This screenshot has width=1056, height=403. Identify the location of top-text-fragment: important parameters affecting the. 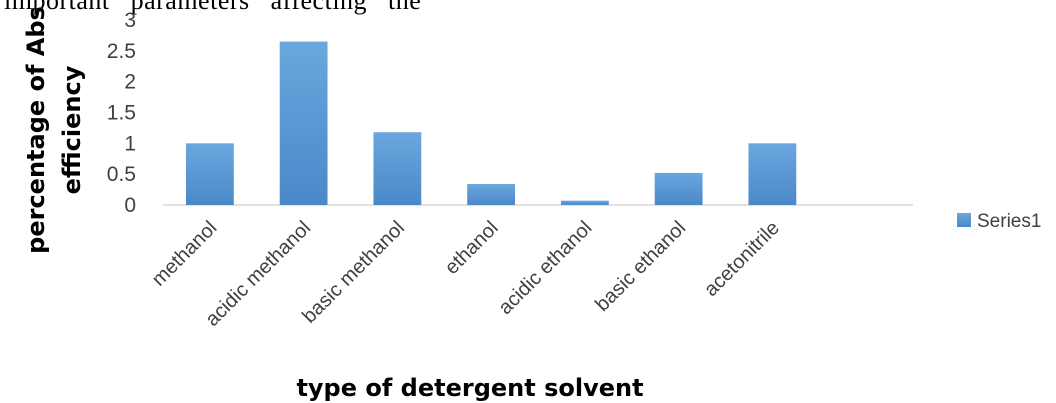
(213, 7).